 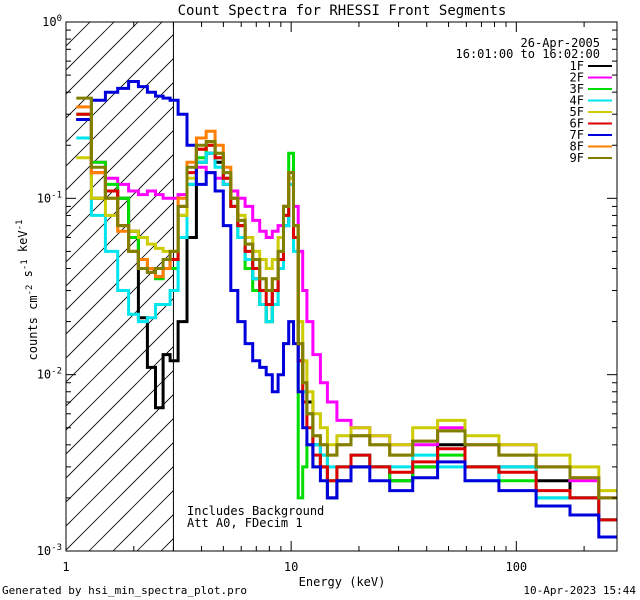 I want to click on legend-label-7F: 7F, so click(x=577, y=135).